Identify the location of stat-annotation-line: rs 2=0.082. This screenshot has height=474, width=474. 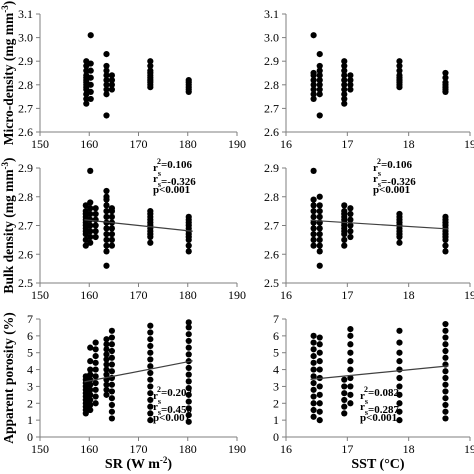
(380, 395).